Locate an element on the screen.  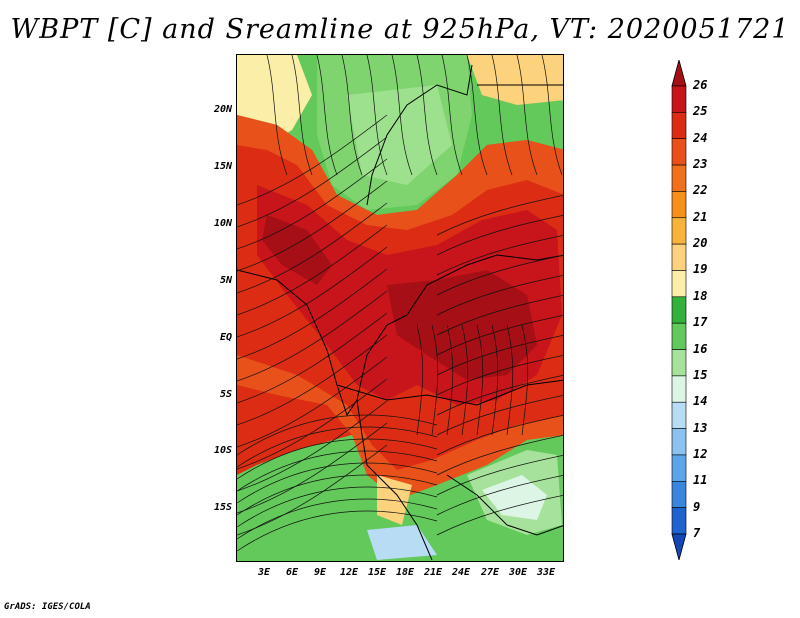
deep-red-west is located at coordinates (297, 250).